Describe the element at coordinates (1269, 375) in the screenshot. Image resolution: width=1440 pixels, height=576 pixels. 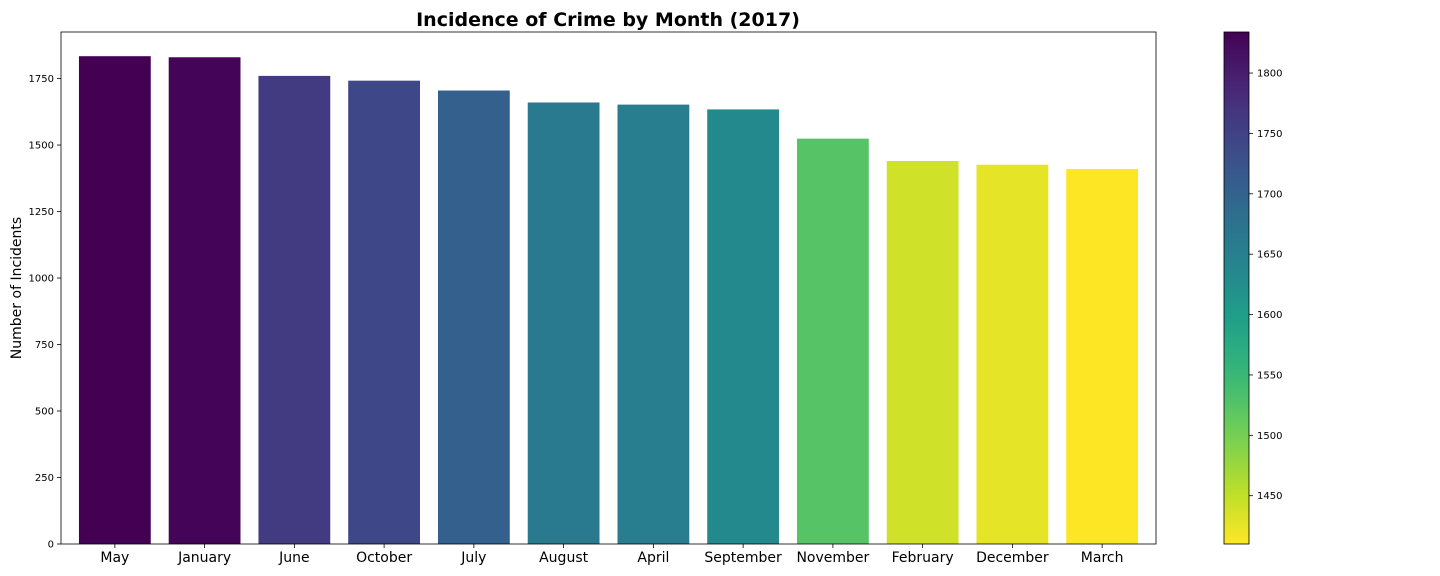
I see `colorbar-tick-label: 1550` at that location.